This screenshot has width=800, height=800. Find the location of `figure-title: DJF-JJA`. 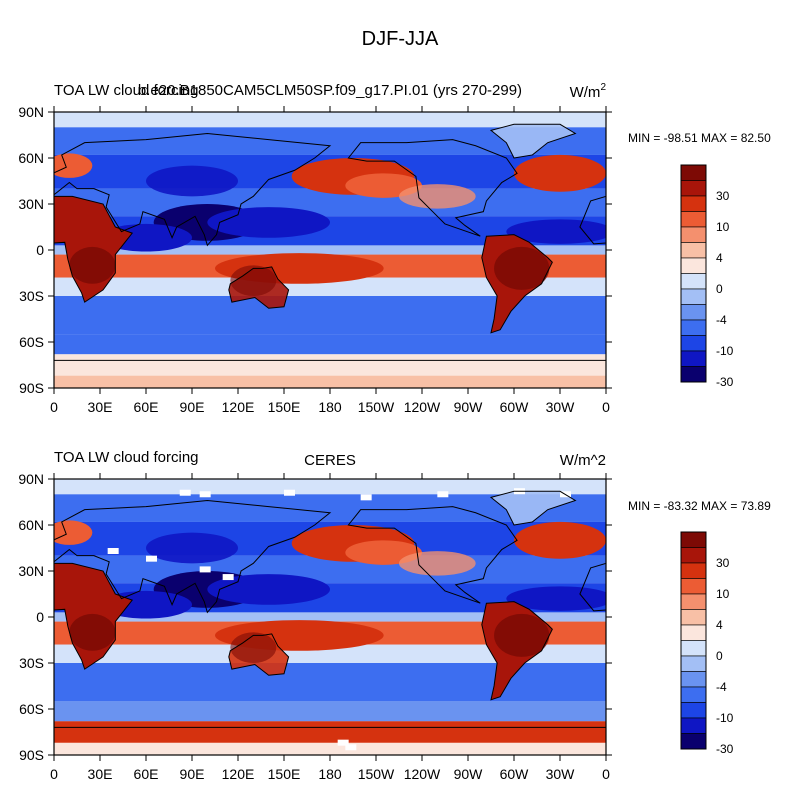

figure-title: DJF-JJA is located at coordinates (400, 39).